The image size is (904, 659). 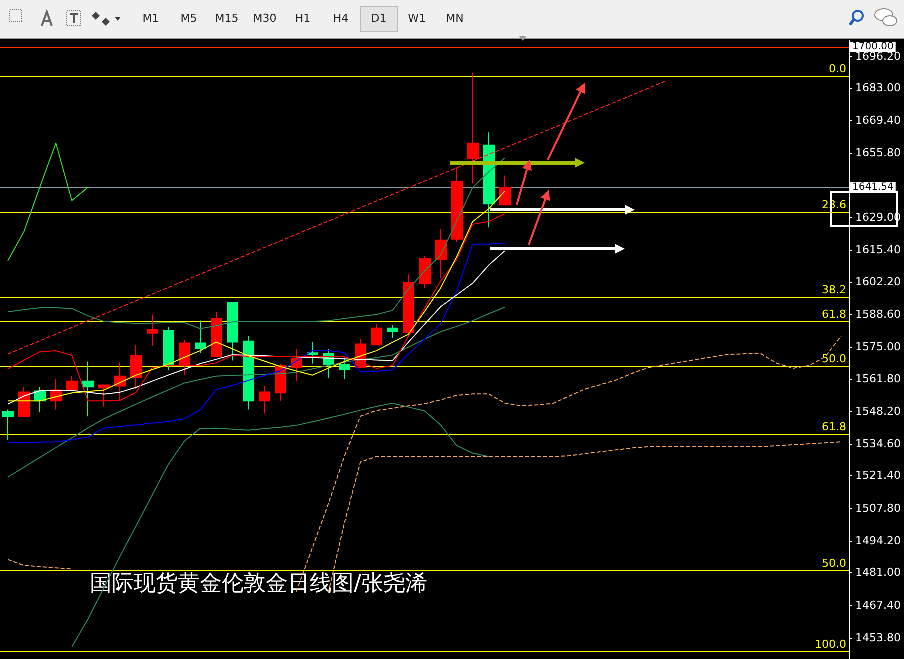 What do you see at coordinates (259, 584) in the screenshot?
I see `text: 国际现货黄金伦敦金日线图/张尧浠` at bounding box center [259, 584].